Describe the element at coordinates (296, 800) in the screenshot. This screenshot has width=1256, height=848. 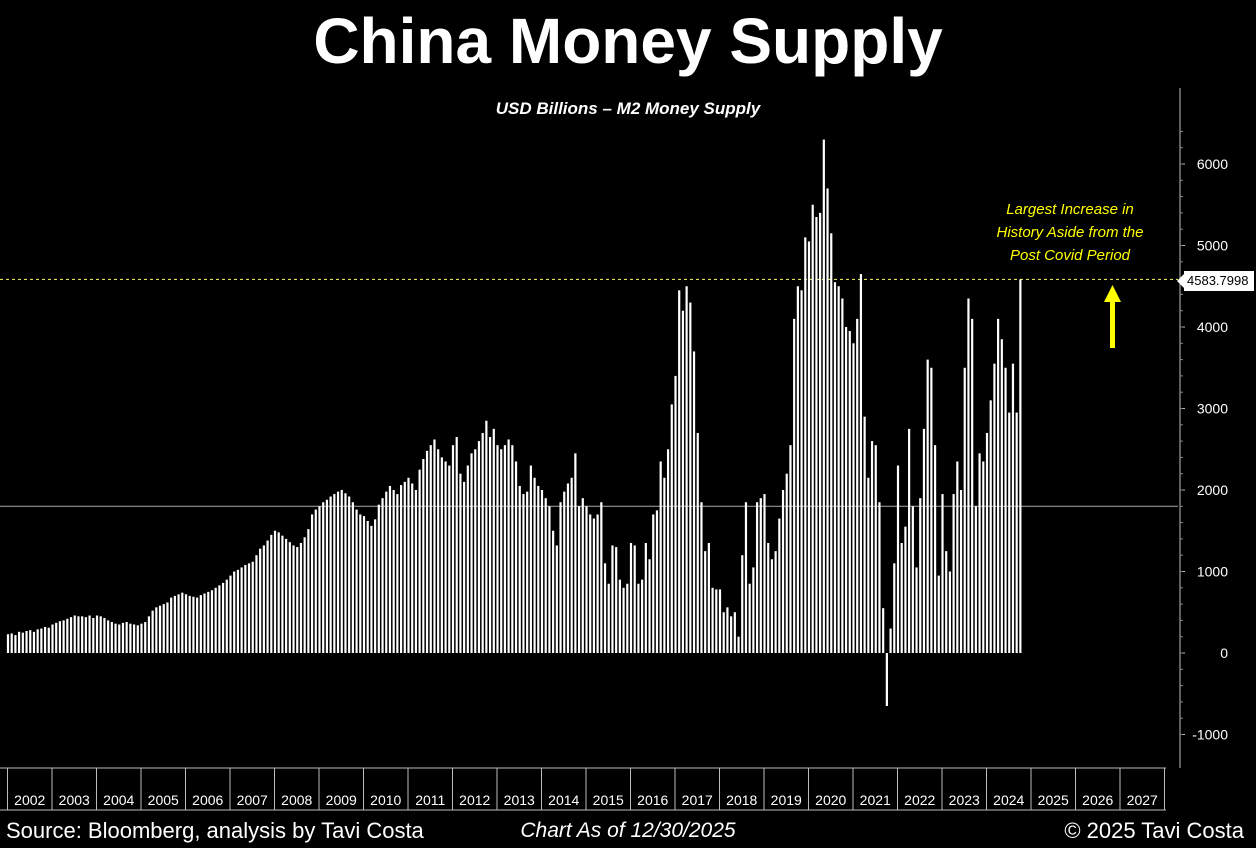
I see `x-tick-label: 2008` at that location.